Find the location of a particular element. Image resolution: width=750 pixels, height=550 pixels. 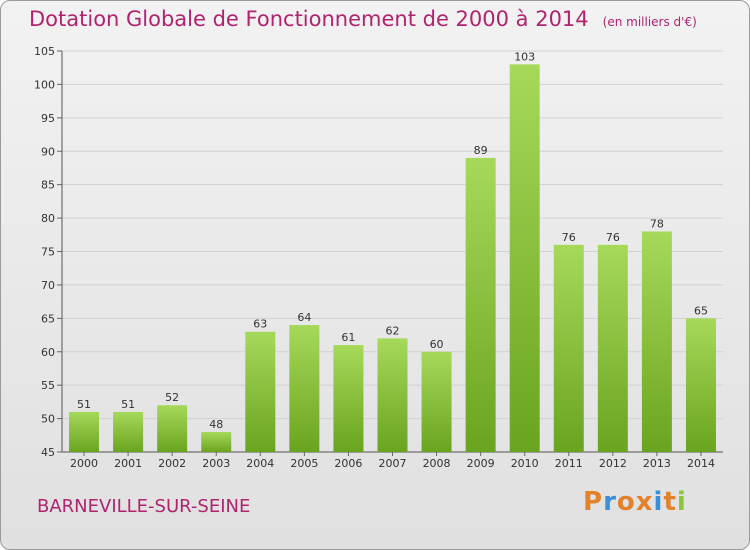

y-tick-label: 55 is located at coordinates (48, 385).